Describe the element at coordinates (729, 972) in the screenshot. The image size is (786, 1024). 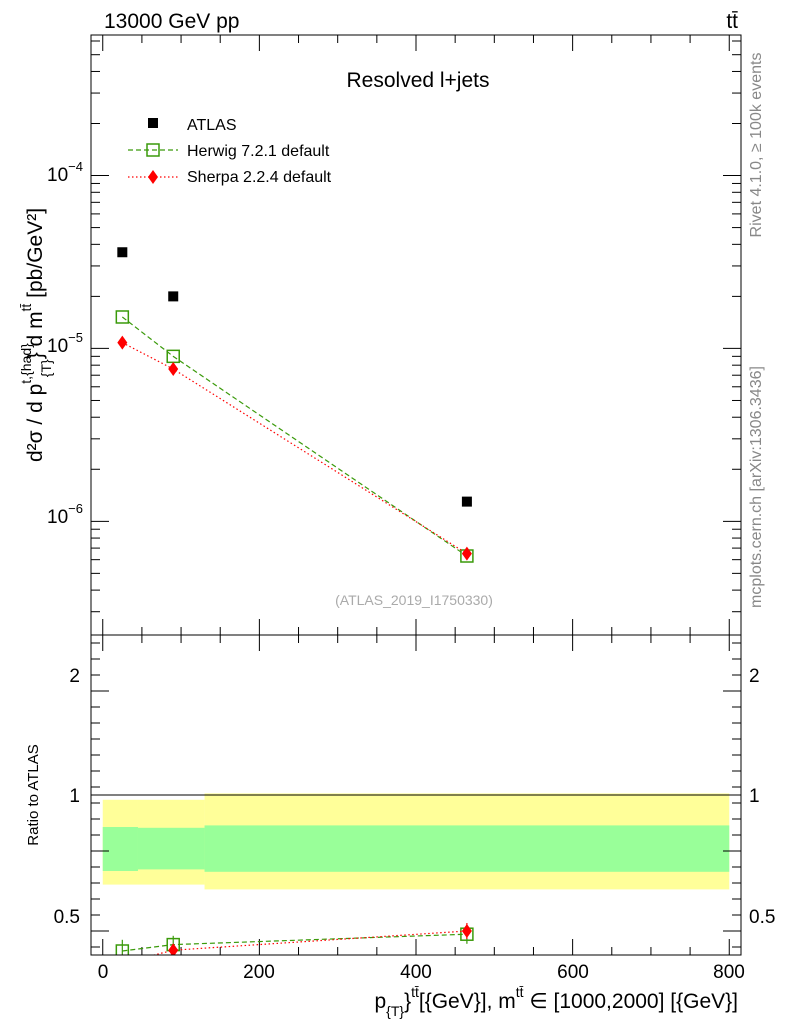
I see `x-tick-800: 800` at that location.